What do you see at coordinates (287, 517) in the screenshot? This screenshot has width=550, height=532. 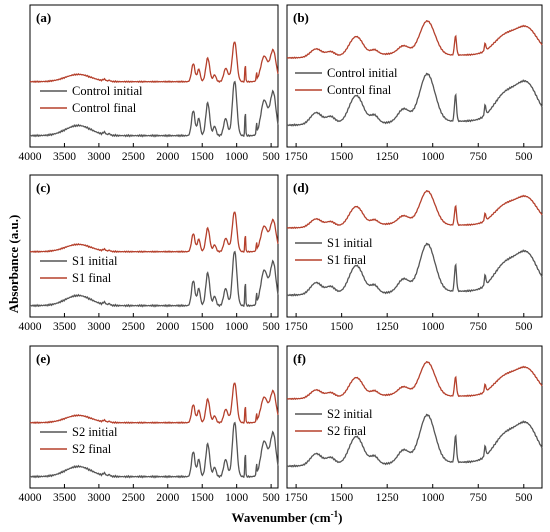 I see `x-axis-title: Wavenumber (cm-1)` at bounding box center [287, 517].